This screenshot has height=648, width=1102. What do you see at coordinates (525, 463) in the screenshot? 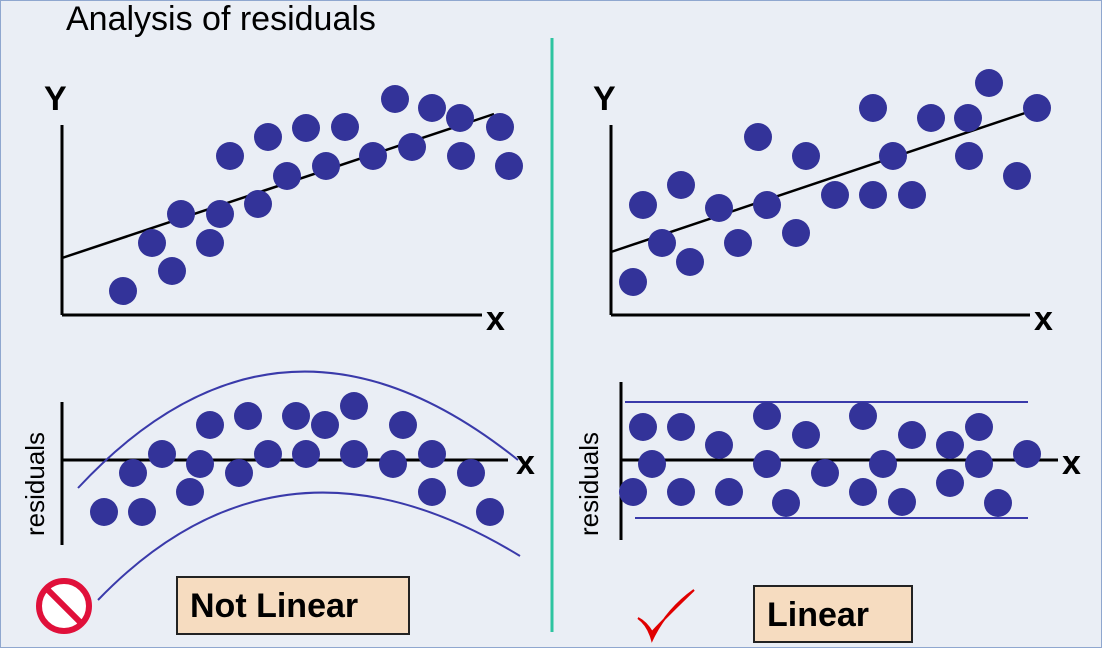
I see `left-residual-x-label: x` at bounding box center [525, 463].